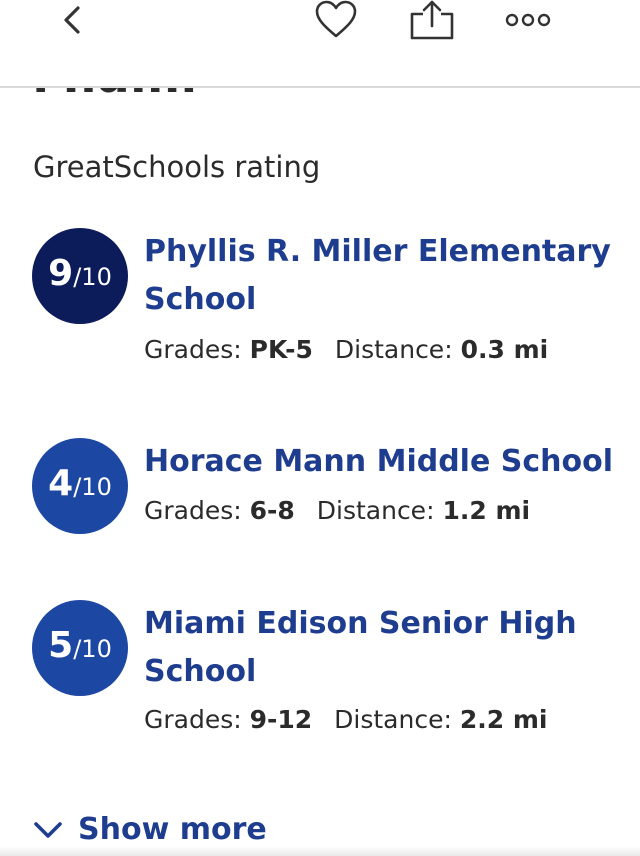 The width and height of the screenshot is (640, 856). I want to click on distance-value: 0.3 mi, so click(504, 349).